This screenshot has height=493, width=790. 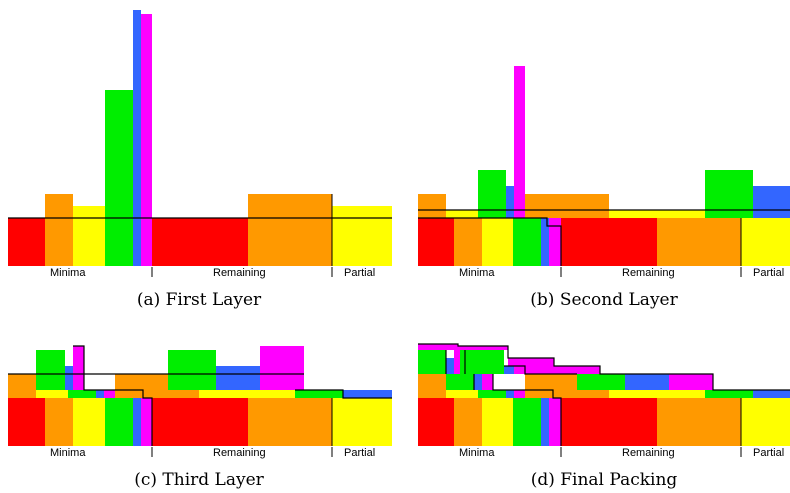 I want to click on panel-caption: (d) Final Packing, so click(x=604, y=480).